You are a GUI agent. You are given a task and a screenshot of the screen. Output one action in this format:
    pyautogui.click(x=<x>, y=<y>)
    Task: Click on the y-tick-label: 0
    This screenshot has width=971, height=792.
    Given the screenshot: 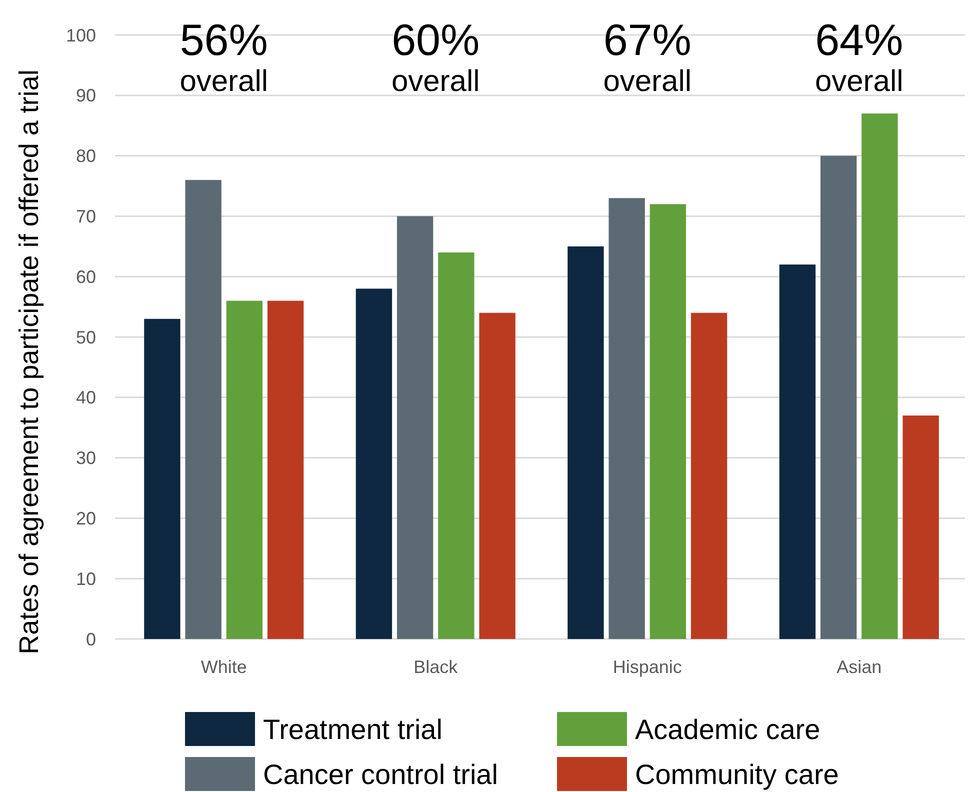 What is the action you would take?
    pyautogui.click(x=91, y=639)
    